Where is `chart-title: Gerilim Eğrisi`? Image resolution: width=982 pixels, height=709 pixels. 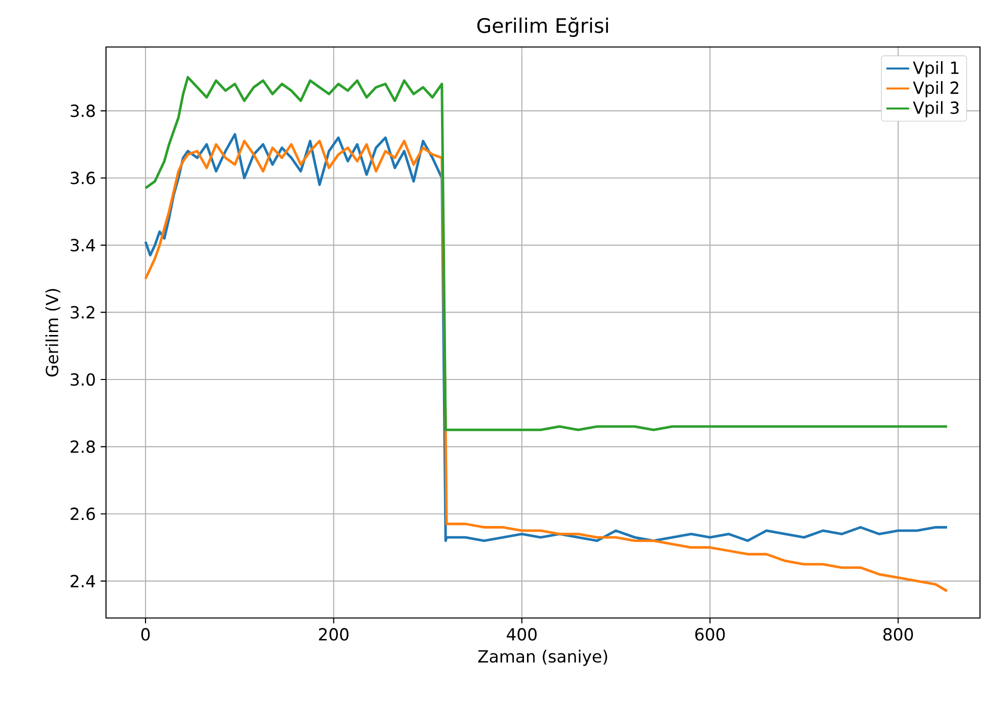
chart-title: Gerilim Eğrisi is located at coordinates (542, 27).